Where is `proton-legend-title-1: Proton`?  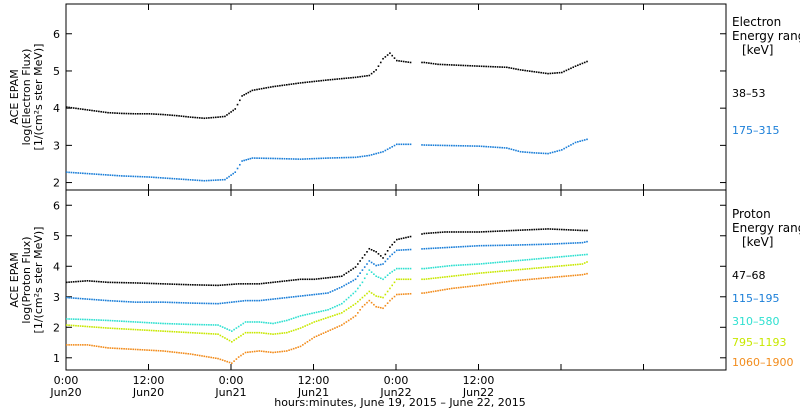
proton-legend-title-1: Proton is located at coordinates (751, 214).